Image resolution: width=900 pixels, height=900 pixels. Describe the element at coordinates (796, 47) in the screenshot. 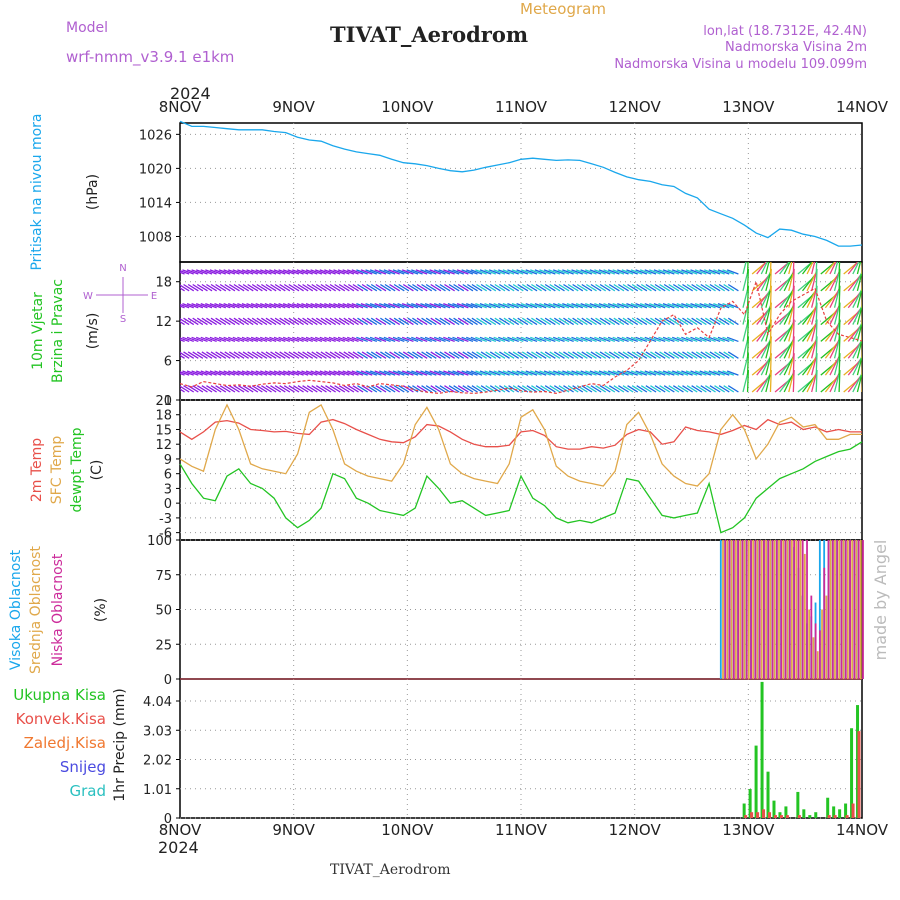

I see `altitude-label: Nadmorska Visina 2m` at that location.